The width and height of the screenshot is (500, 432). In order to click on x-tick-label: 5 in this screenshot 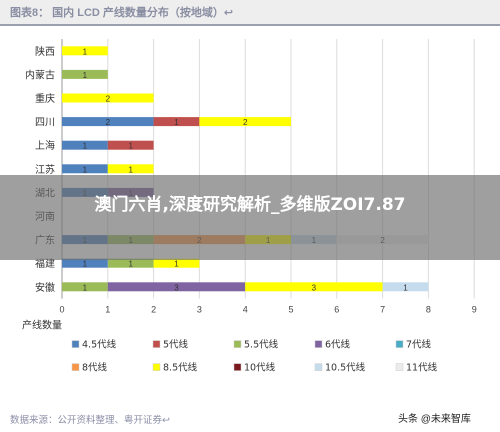, I will do `click(290, 310)`.